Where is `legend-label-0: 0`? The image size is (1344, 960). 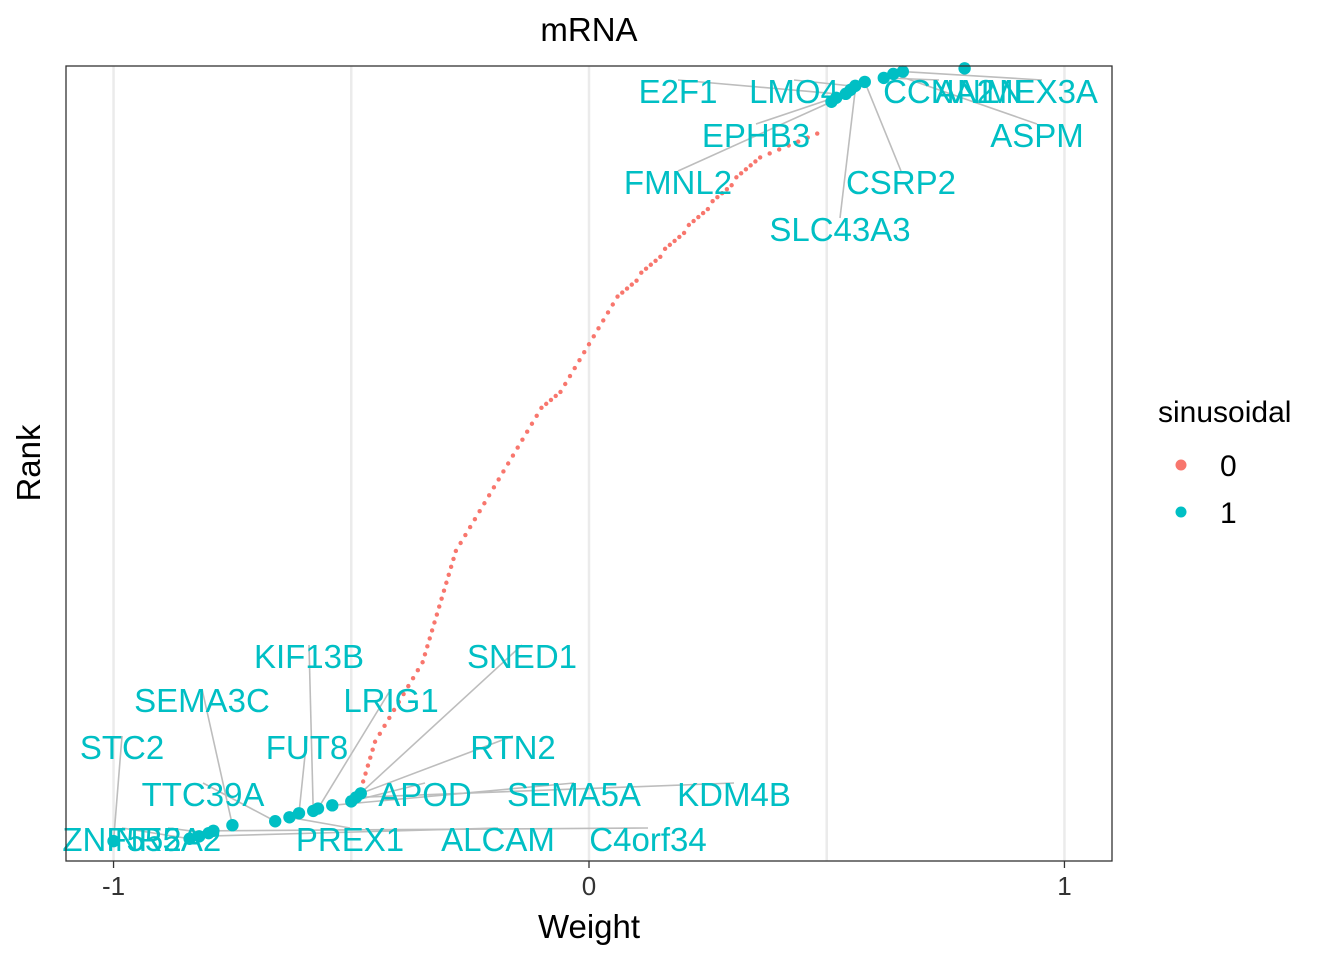
legend-label-0: 0 is located at coordinates (1228, 466).